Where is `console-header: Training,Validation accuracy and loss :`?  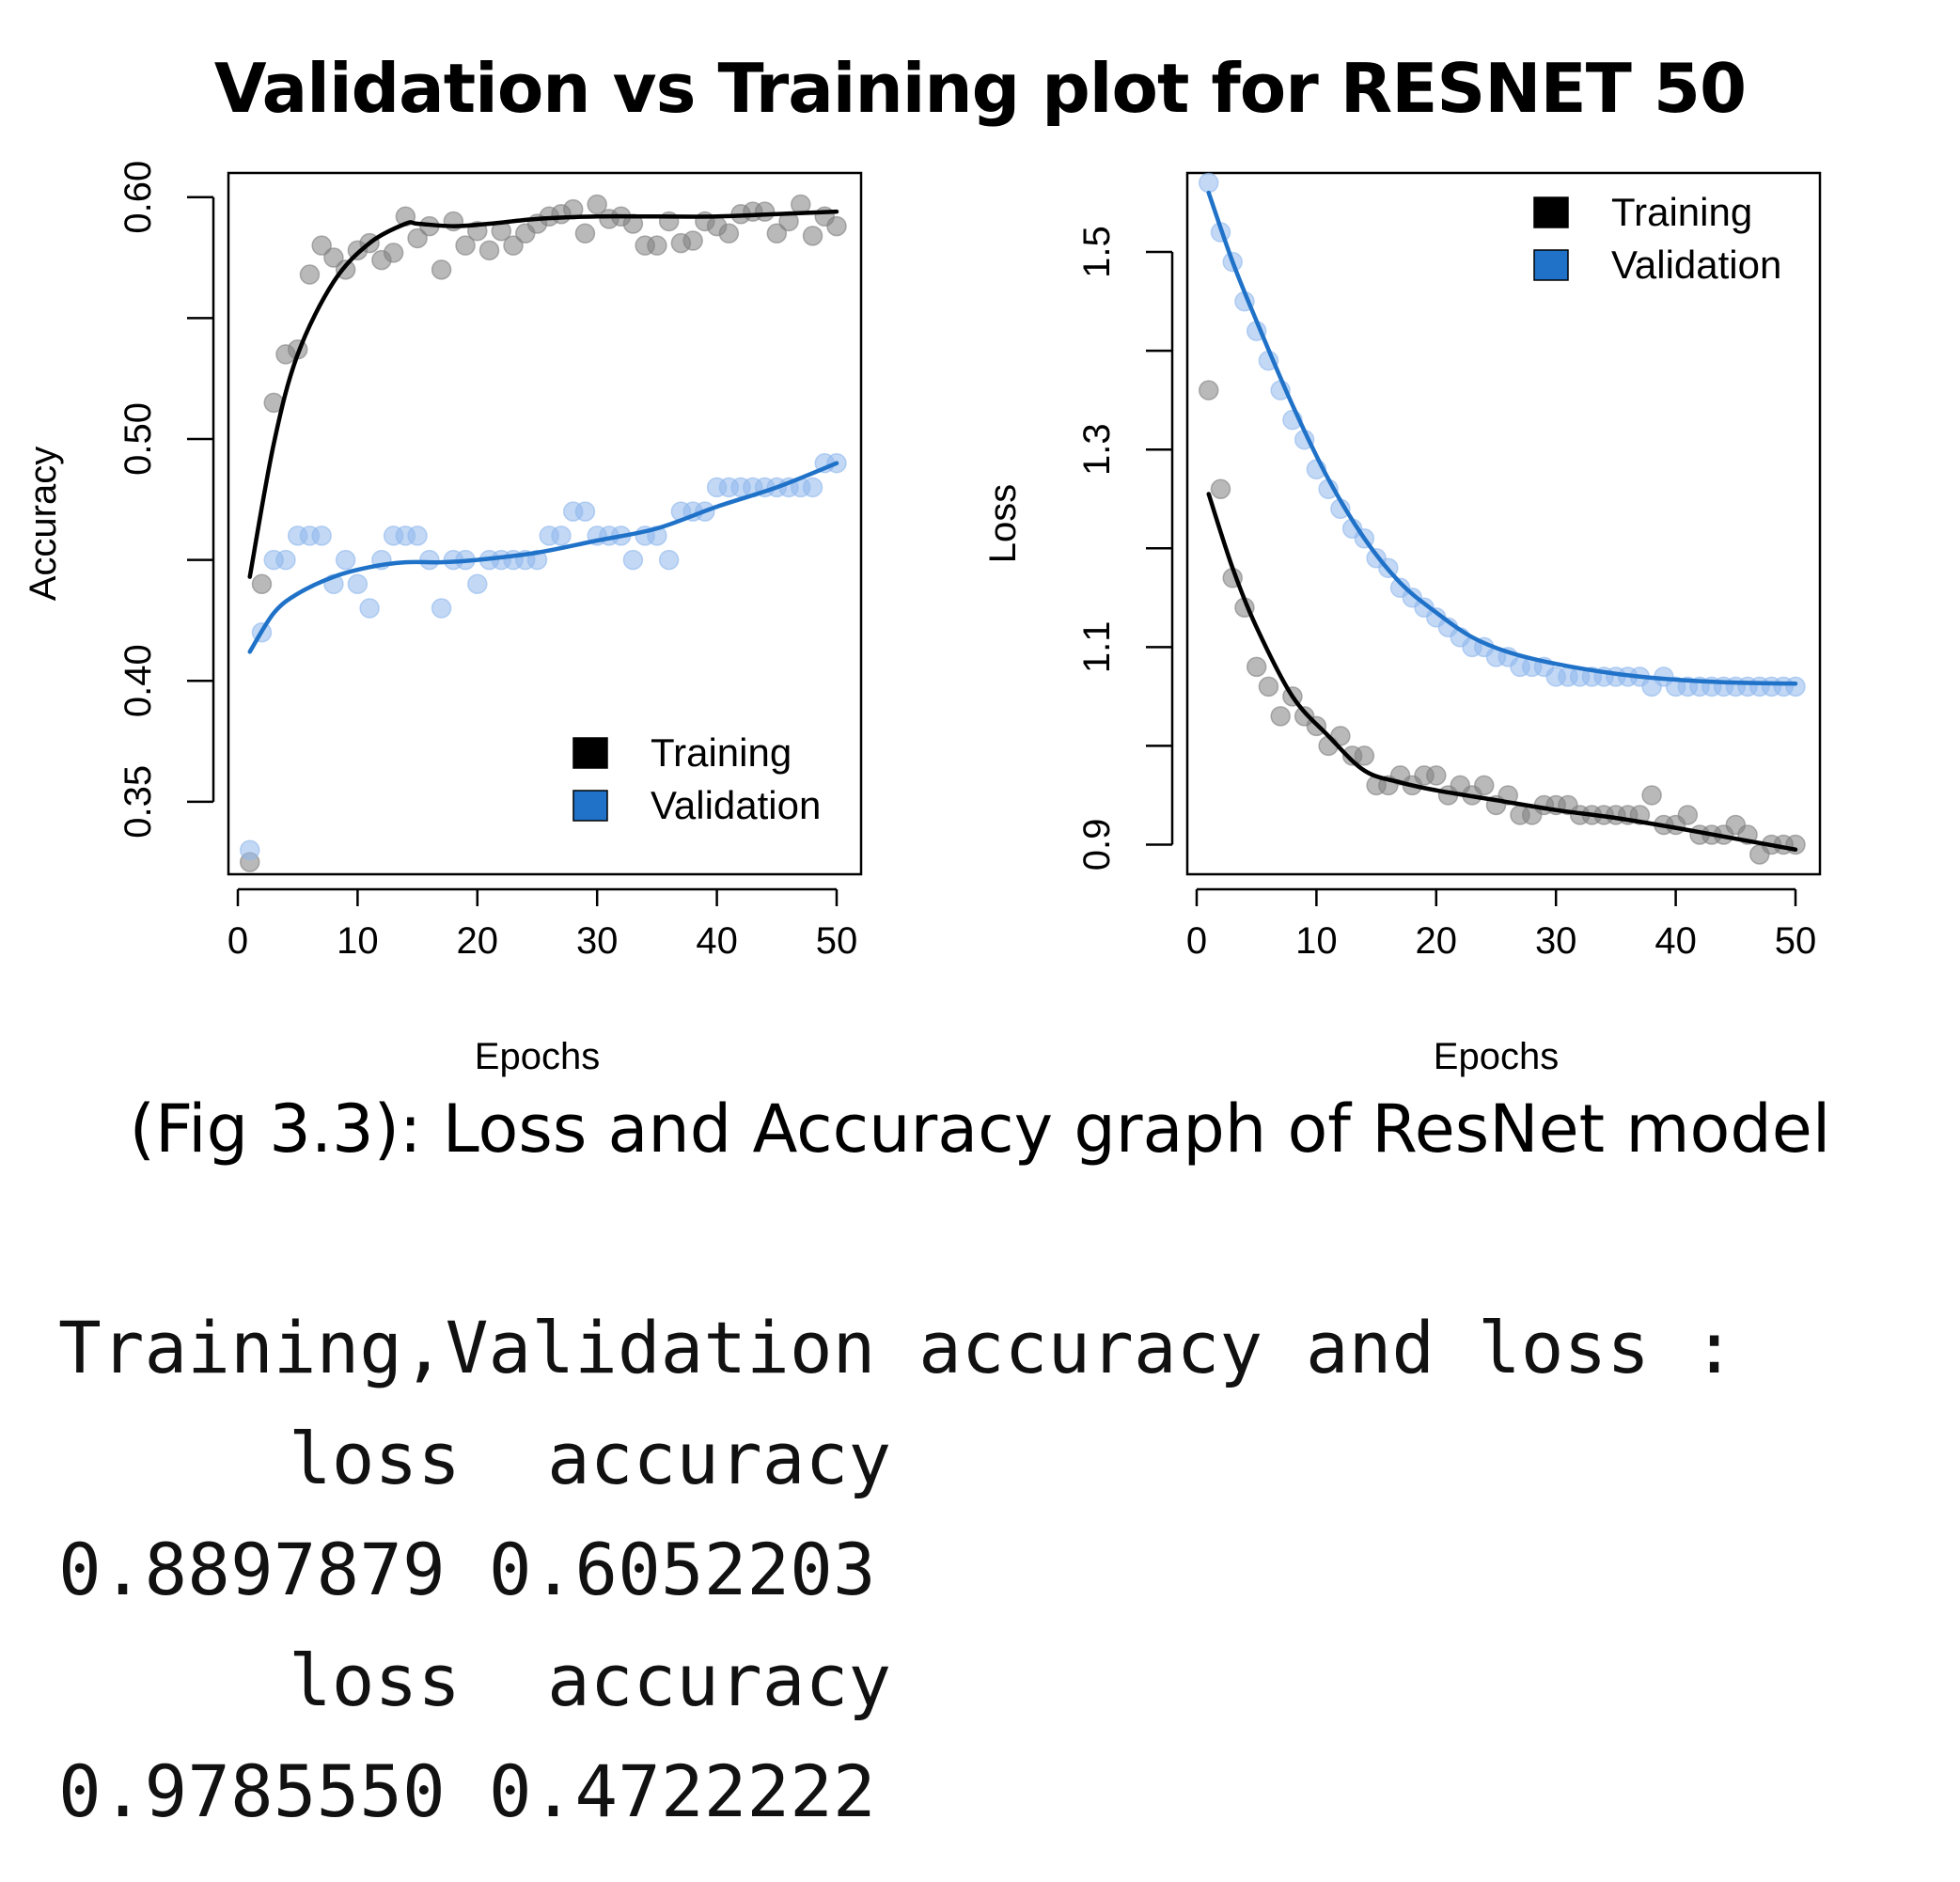 console-header: Training,Validation accuracy and loss : is located at coordinates (897, 1348).